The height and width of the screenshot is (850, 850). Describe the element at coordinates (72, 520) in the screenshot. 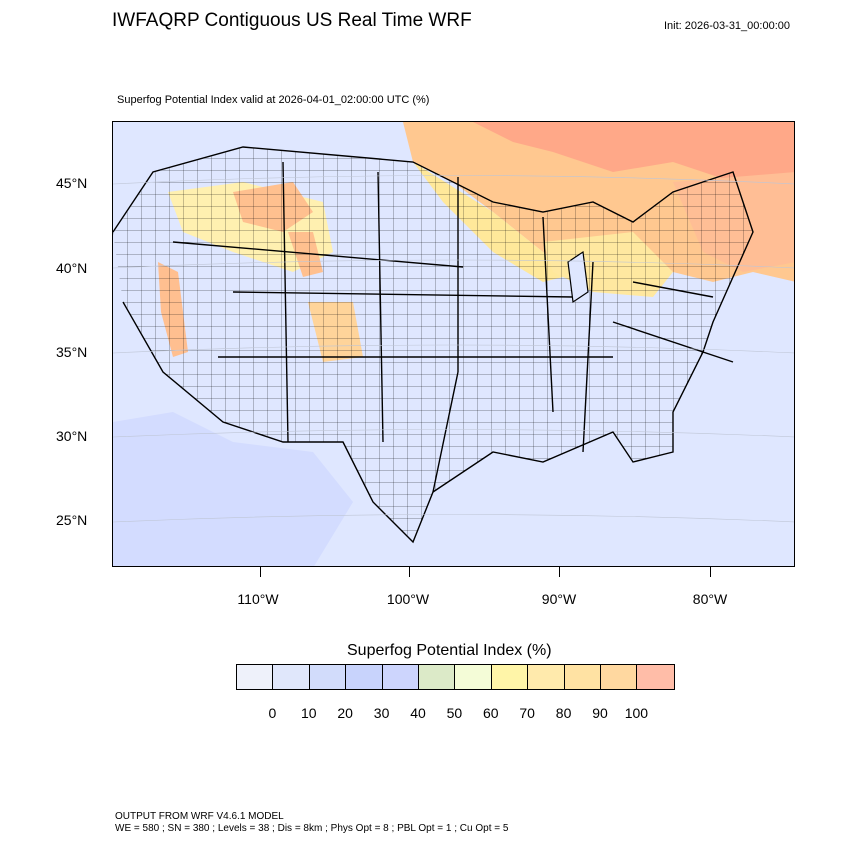

I see `lat-label-25: 25°N` at that location.